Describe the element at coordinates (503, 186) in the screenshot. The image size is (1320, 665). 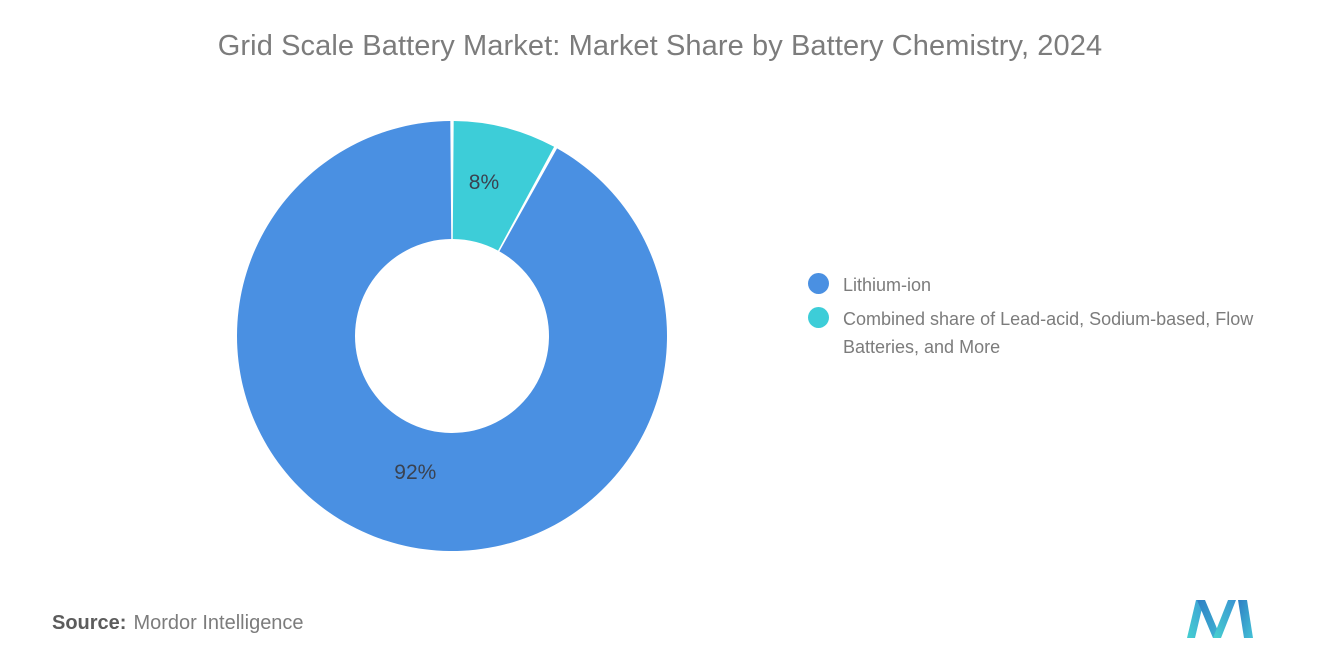
I see `donut-slice-combined-share` at that location.